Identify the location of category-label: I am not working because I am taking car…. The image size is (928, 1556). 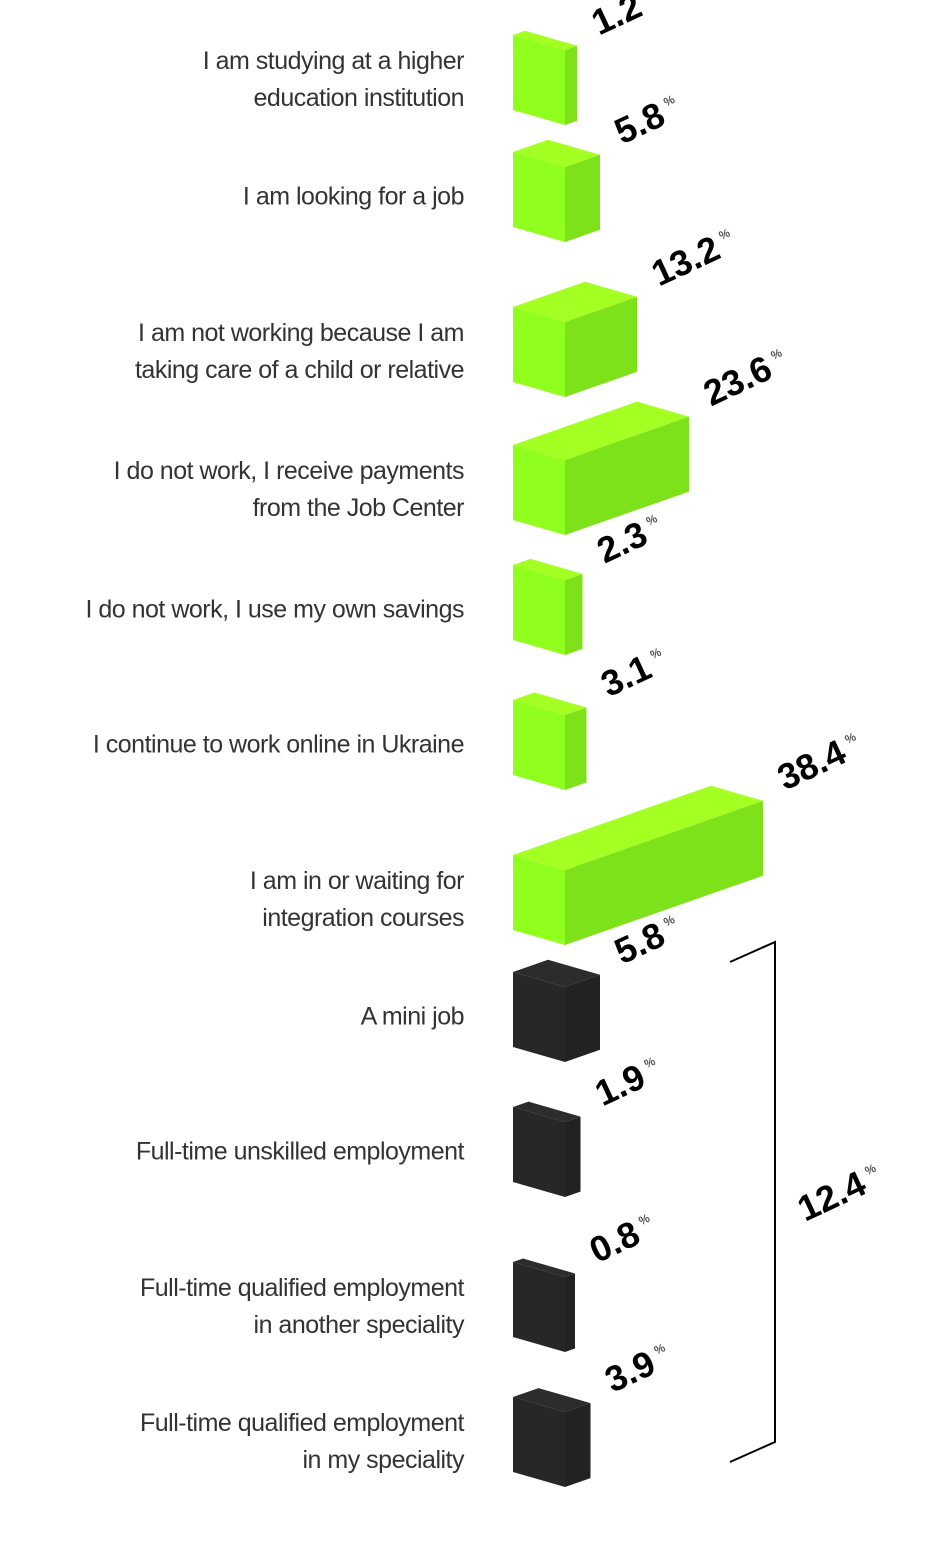
(299, 351).